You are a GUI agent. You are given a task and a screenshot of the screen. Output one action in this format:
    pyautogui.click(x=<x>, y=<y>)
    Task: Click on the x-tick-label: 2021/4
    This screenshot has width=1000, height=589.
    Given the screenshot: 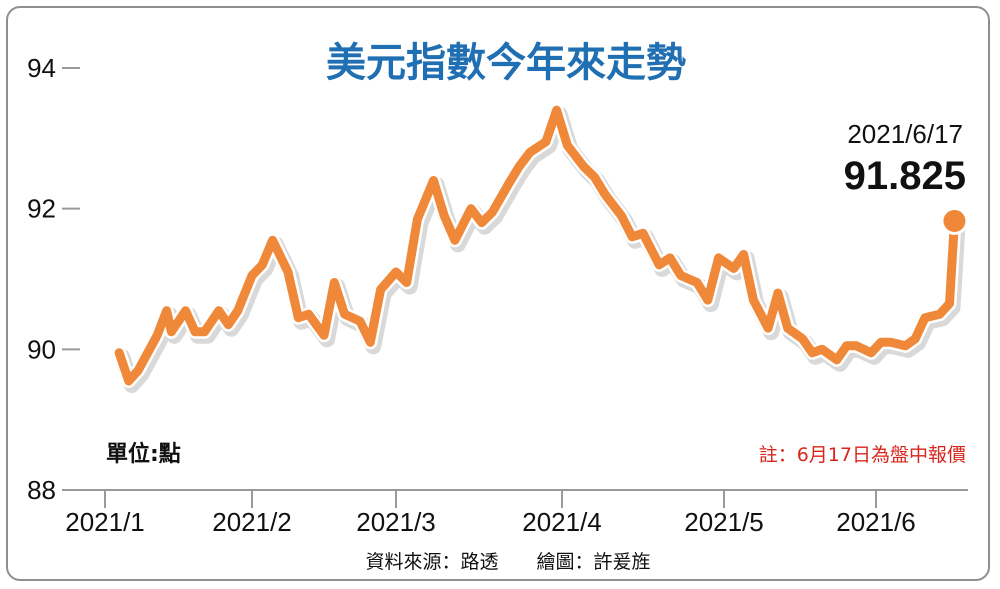 What is the action you would take?
    pyautogui.click(x=562, y=522)
    